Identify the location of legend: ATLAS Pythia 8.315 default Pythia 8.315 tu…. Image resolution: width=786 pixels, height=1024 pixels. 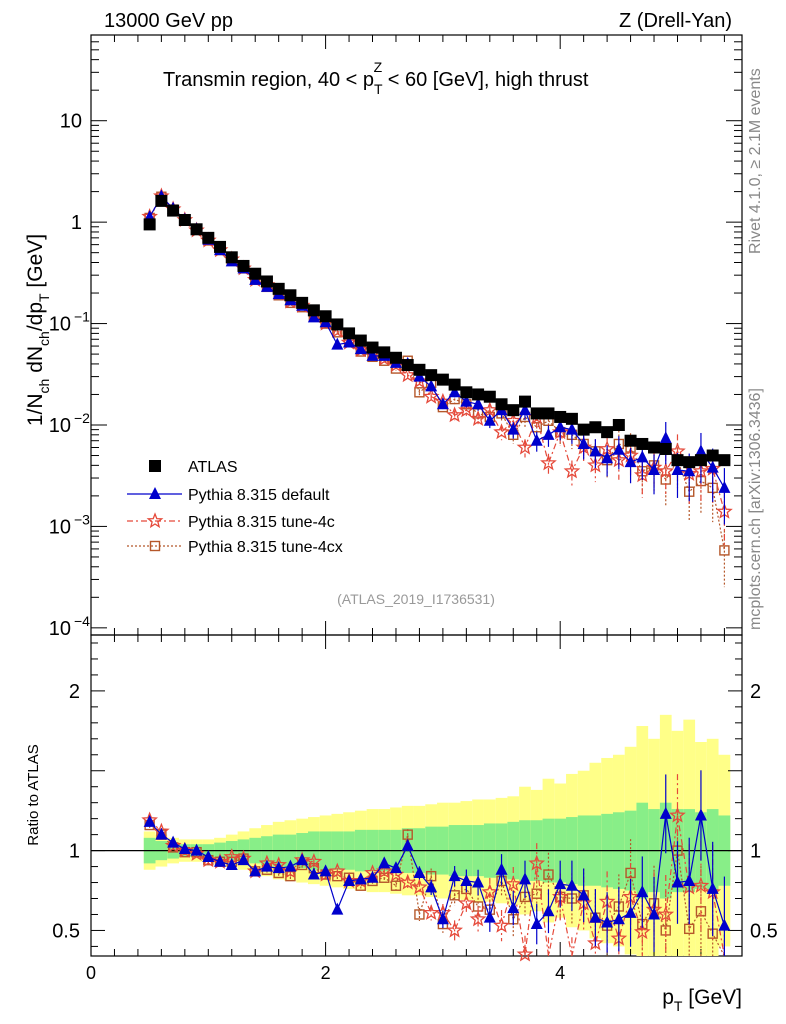
(235, 507).